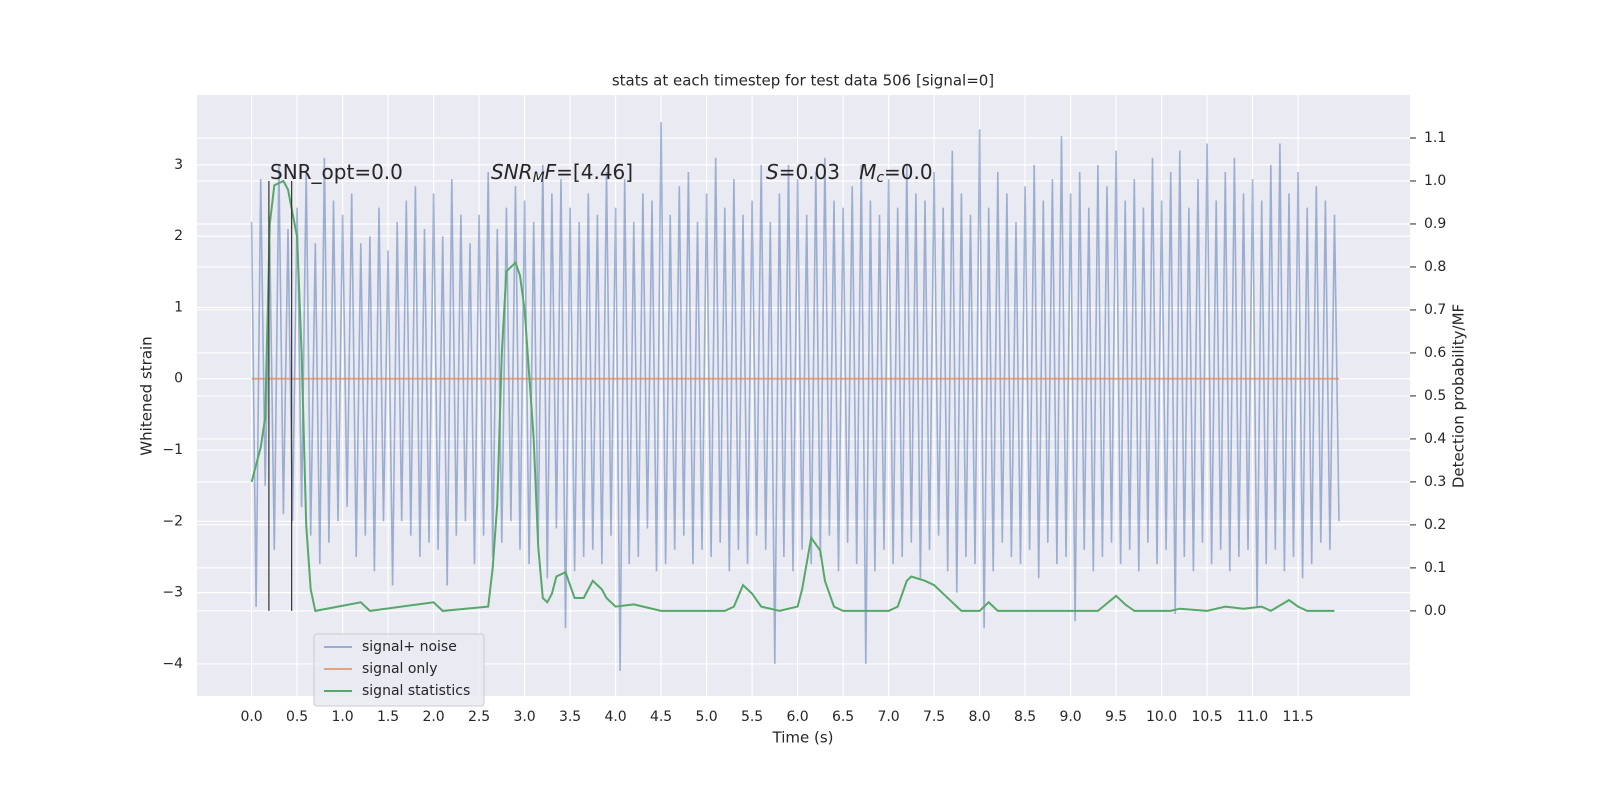  I want to click on legend-label: signal statistics, so click(416, 691).